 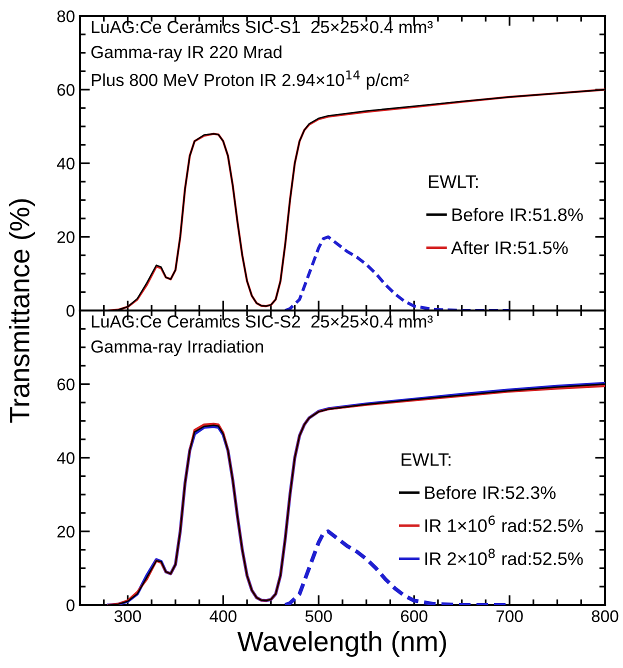 I want to click on x-tick-label: 500, so click(x=318, y=616).